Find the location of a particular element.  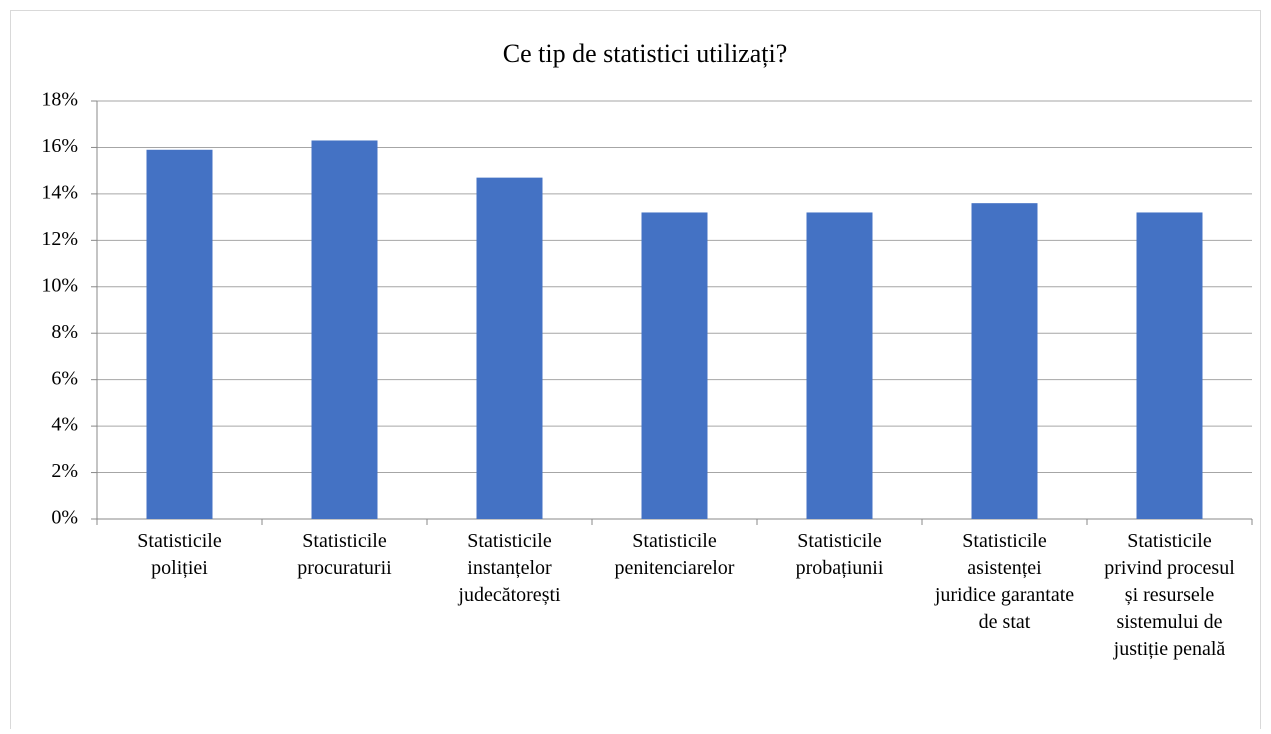

chart-title: Ce tip de statistici utilizați? is located at coordinates (645, 53).